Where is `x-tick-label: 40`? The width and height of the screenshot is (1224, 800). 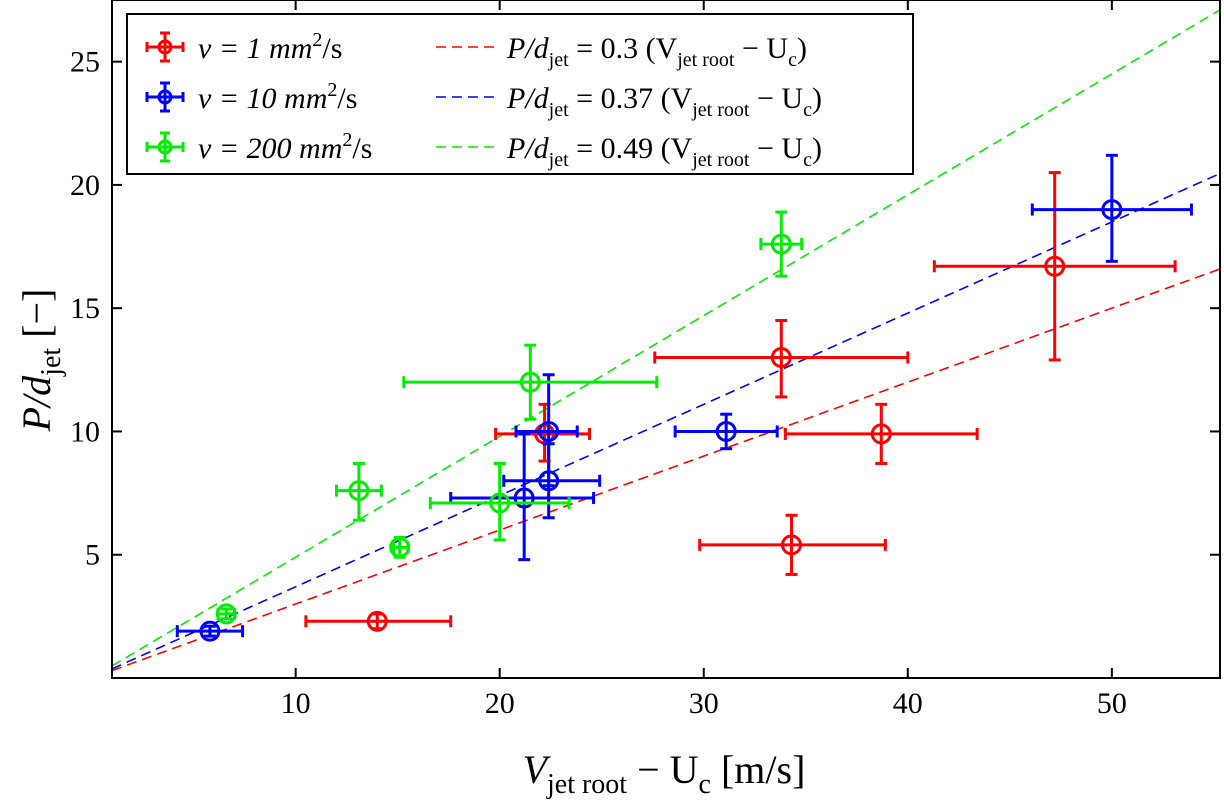
x-tick-label: 40 is located at coordinates (908, 703).